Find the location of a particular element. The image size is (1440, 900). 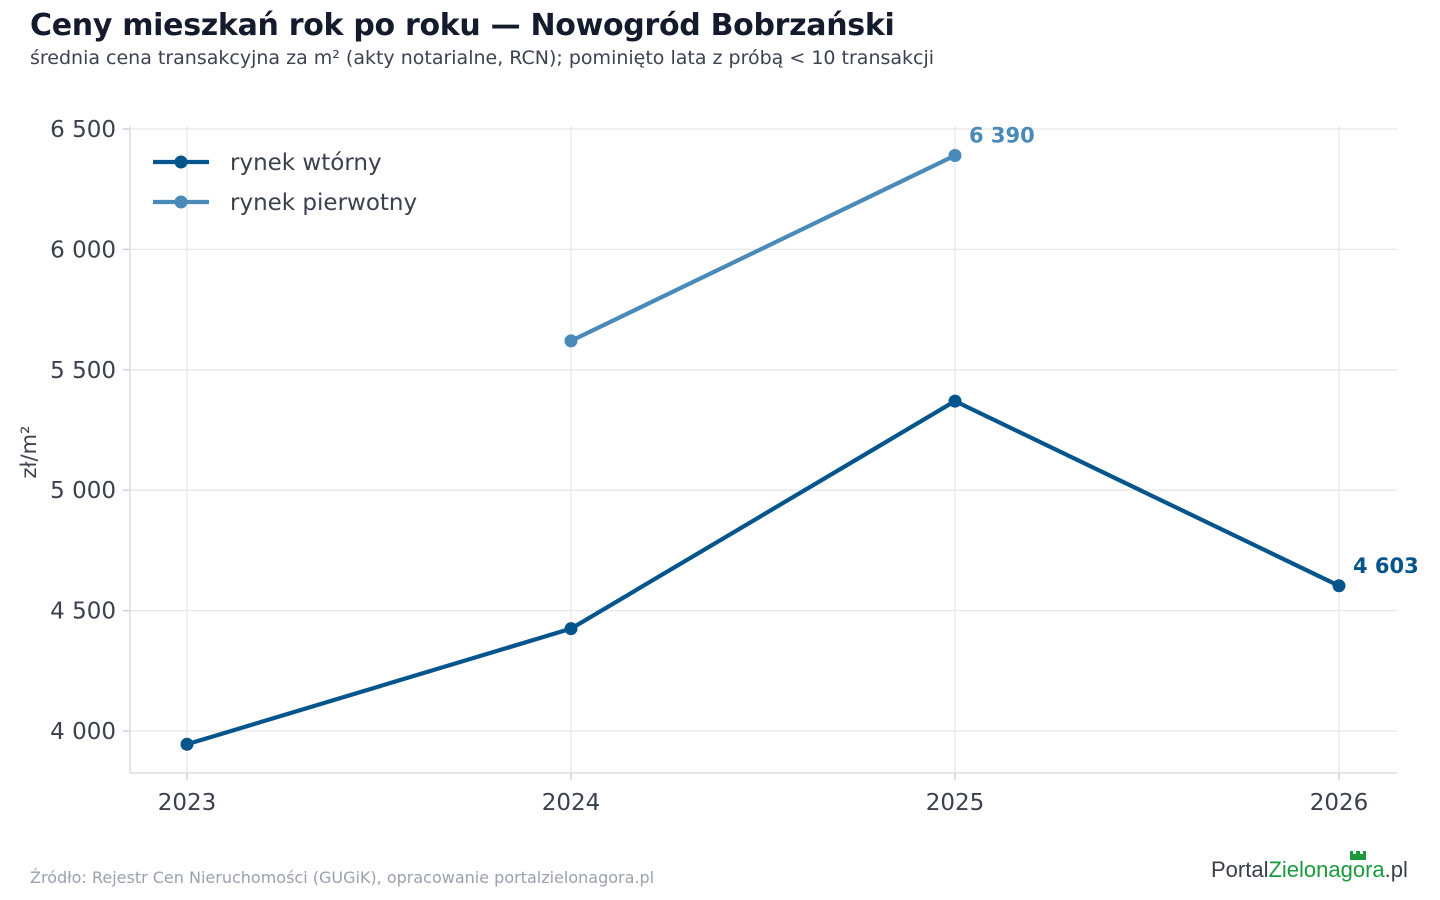

legend-label: rynek wtórny is located at coordinates (306, 163).